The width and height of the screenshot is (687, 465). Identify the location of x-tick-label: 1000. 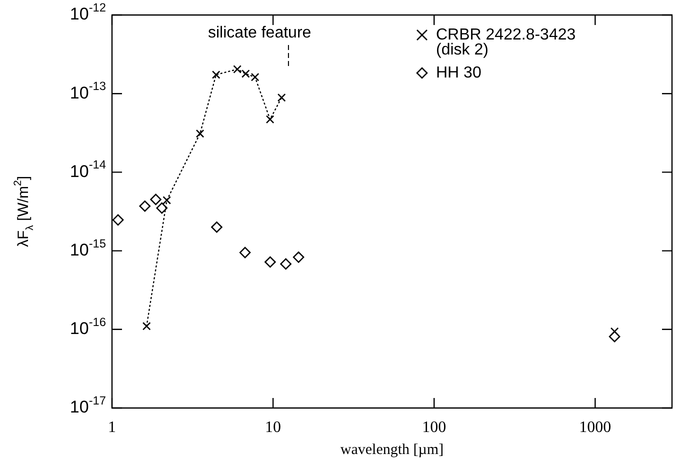
(595, 427).